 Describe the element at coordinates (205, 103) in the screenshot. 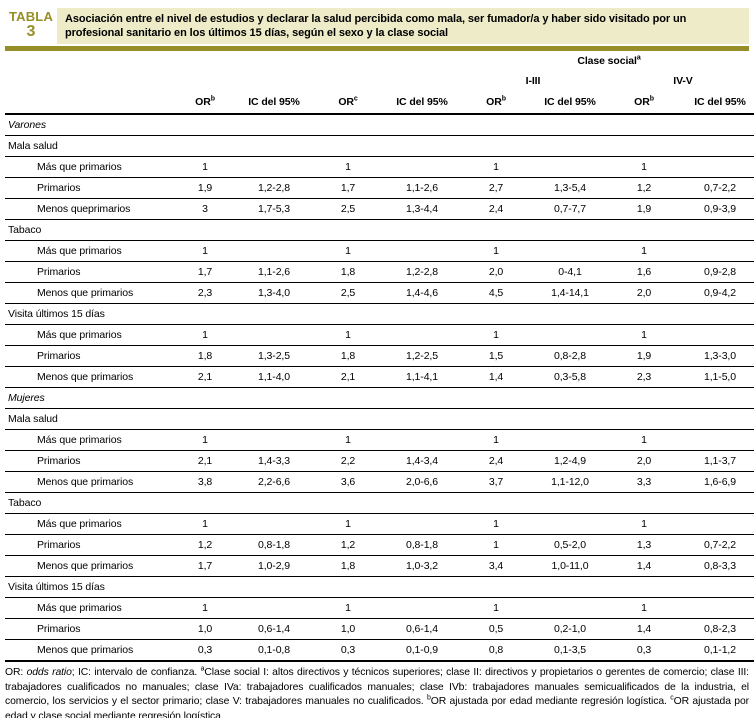

I see `col-header-or-1: ORb` at that location.